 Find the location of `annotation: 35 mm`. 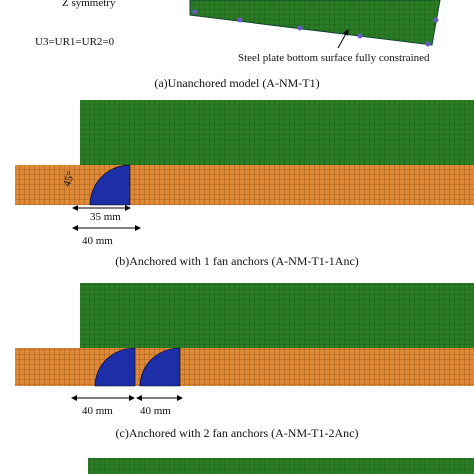

annotation: 35 mm is located at coordinates (105, 217).